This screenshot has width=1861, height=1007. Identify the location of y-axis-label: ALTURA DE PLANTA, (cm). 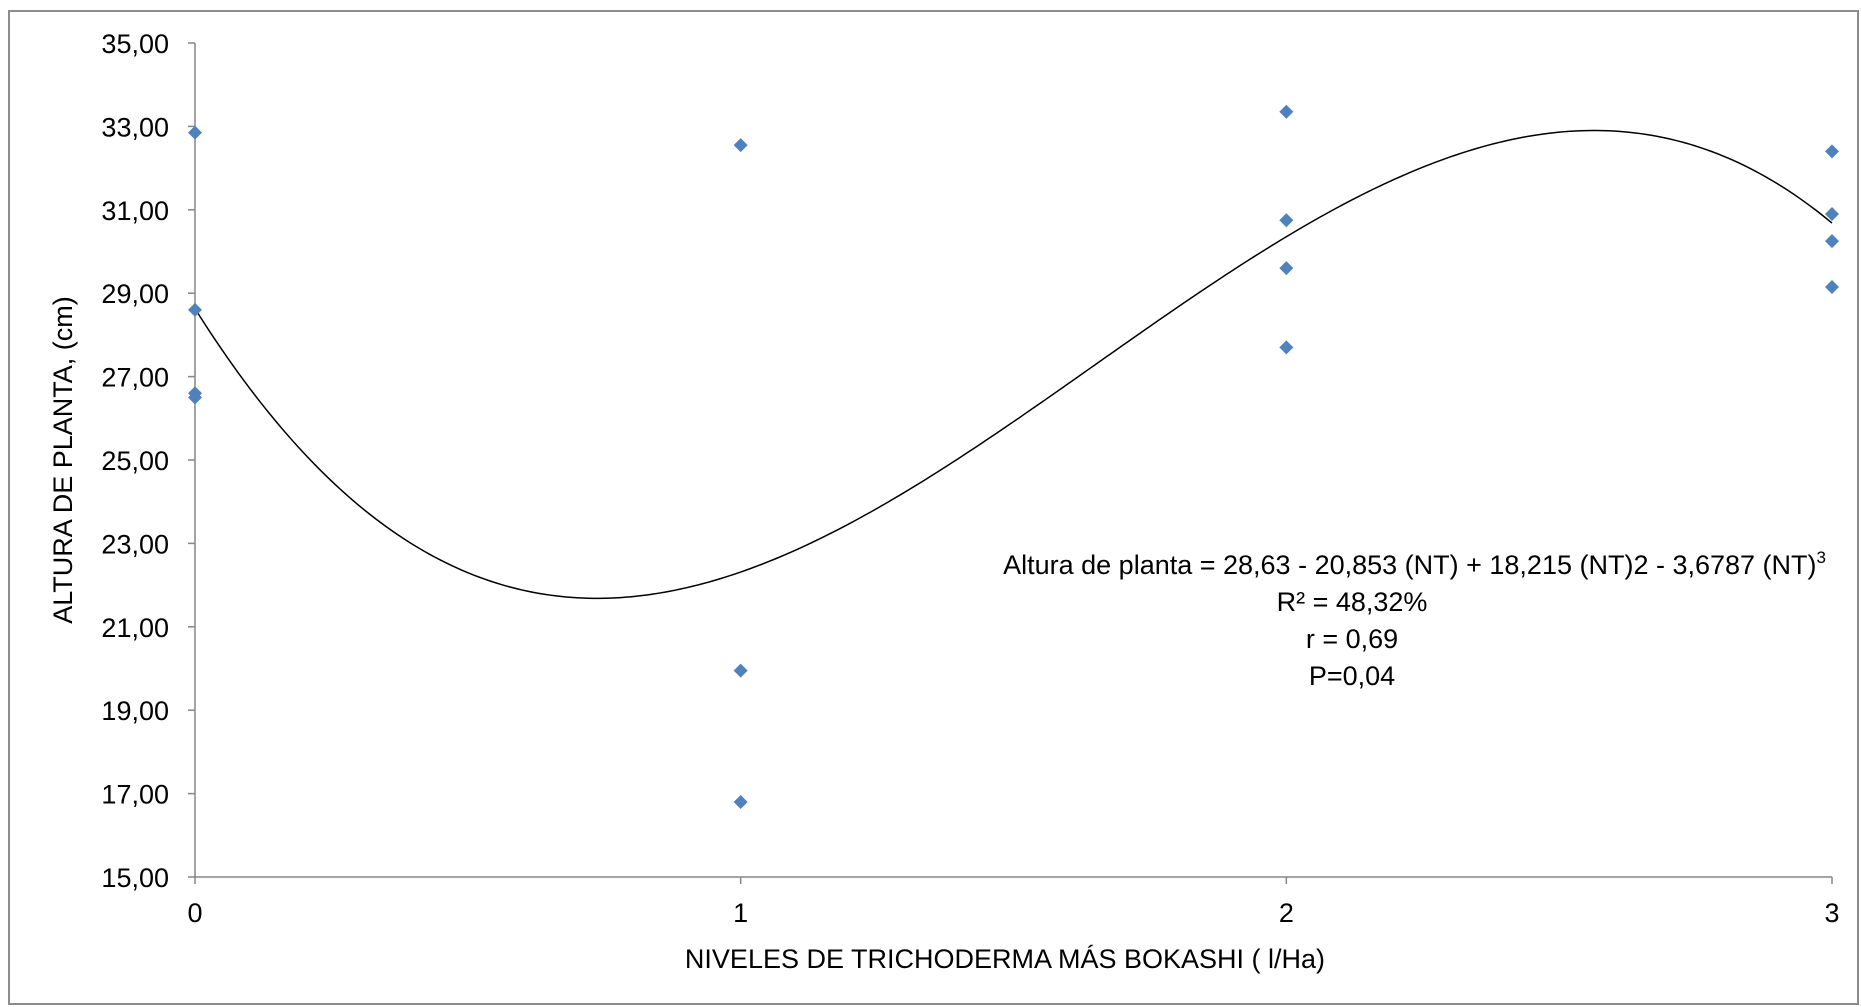
(63, 460).